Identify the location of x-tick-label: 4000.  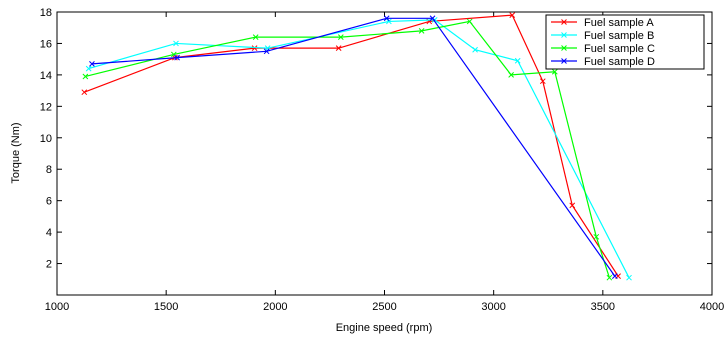
(712, 307).